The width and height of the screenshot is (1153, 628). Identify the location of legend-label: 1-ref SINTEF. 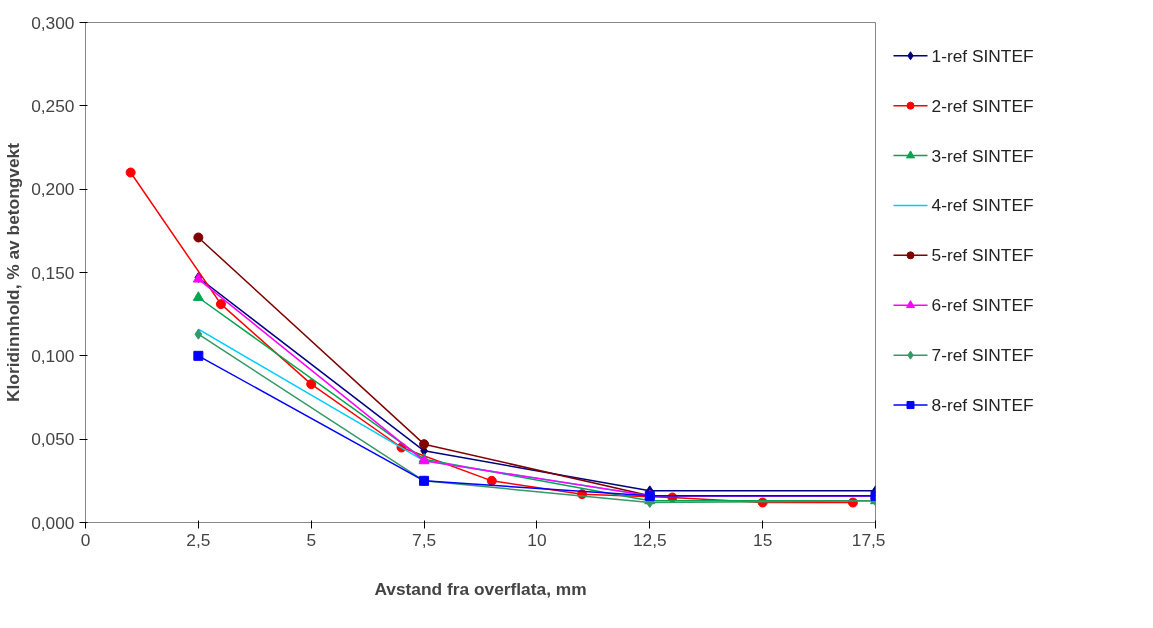
(982, 55).